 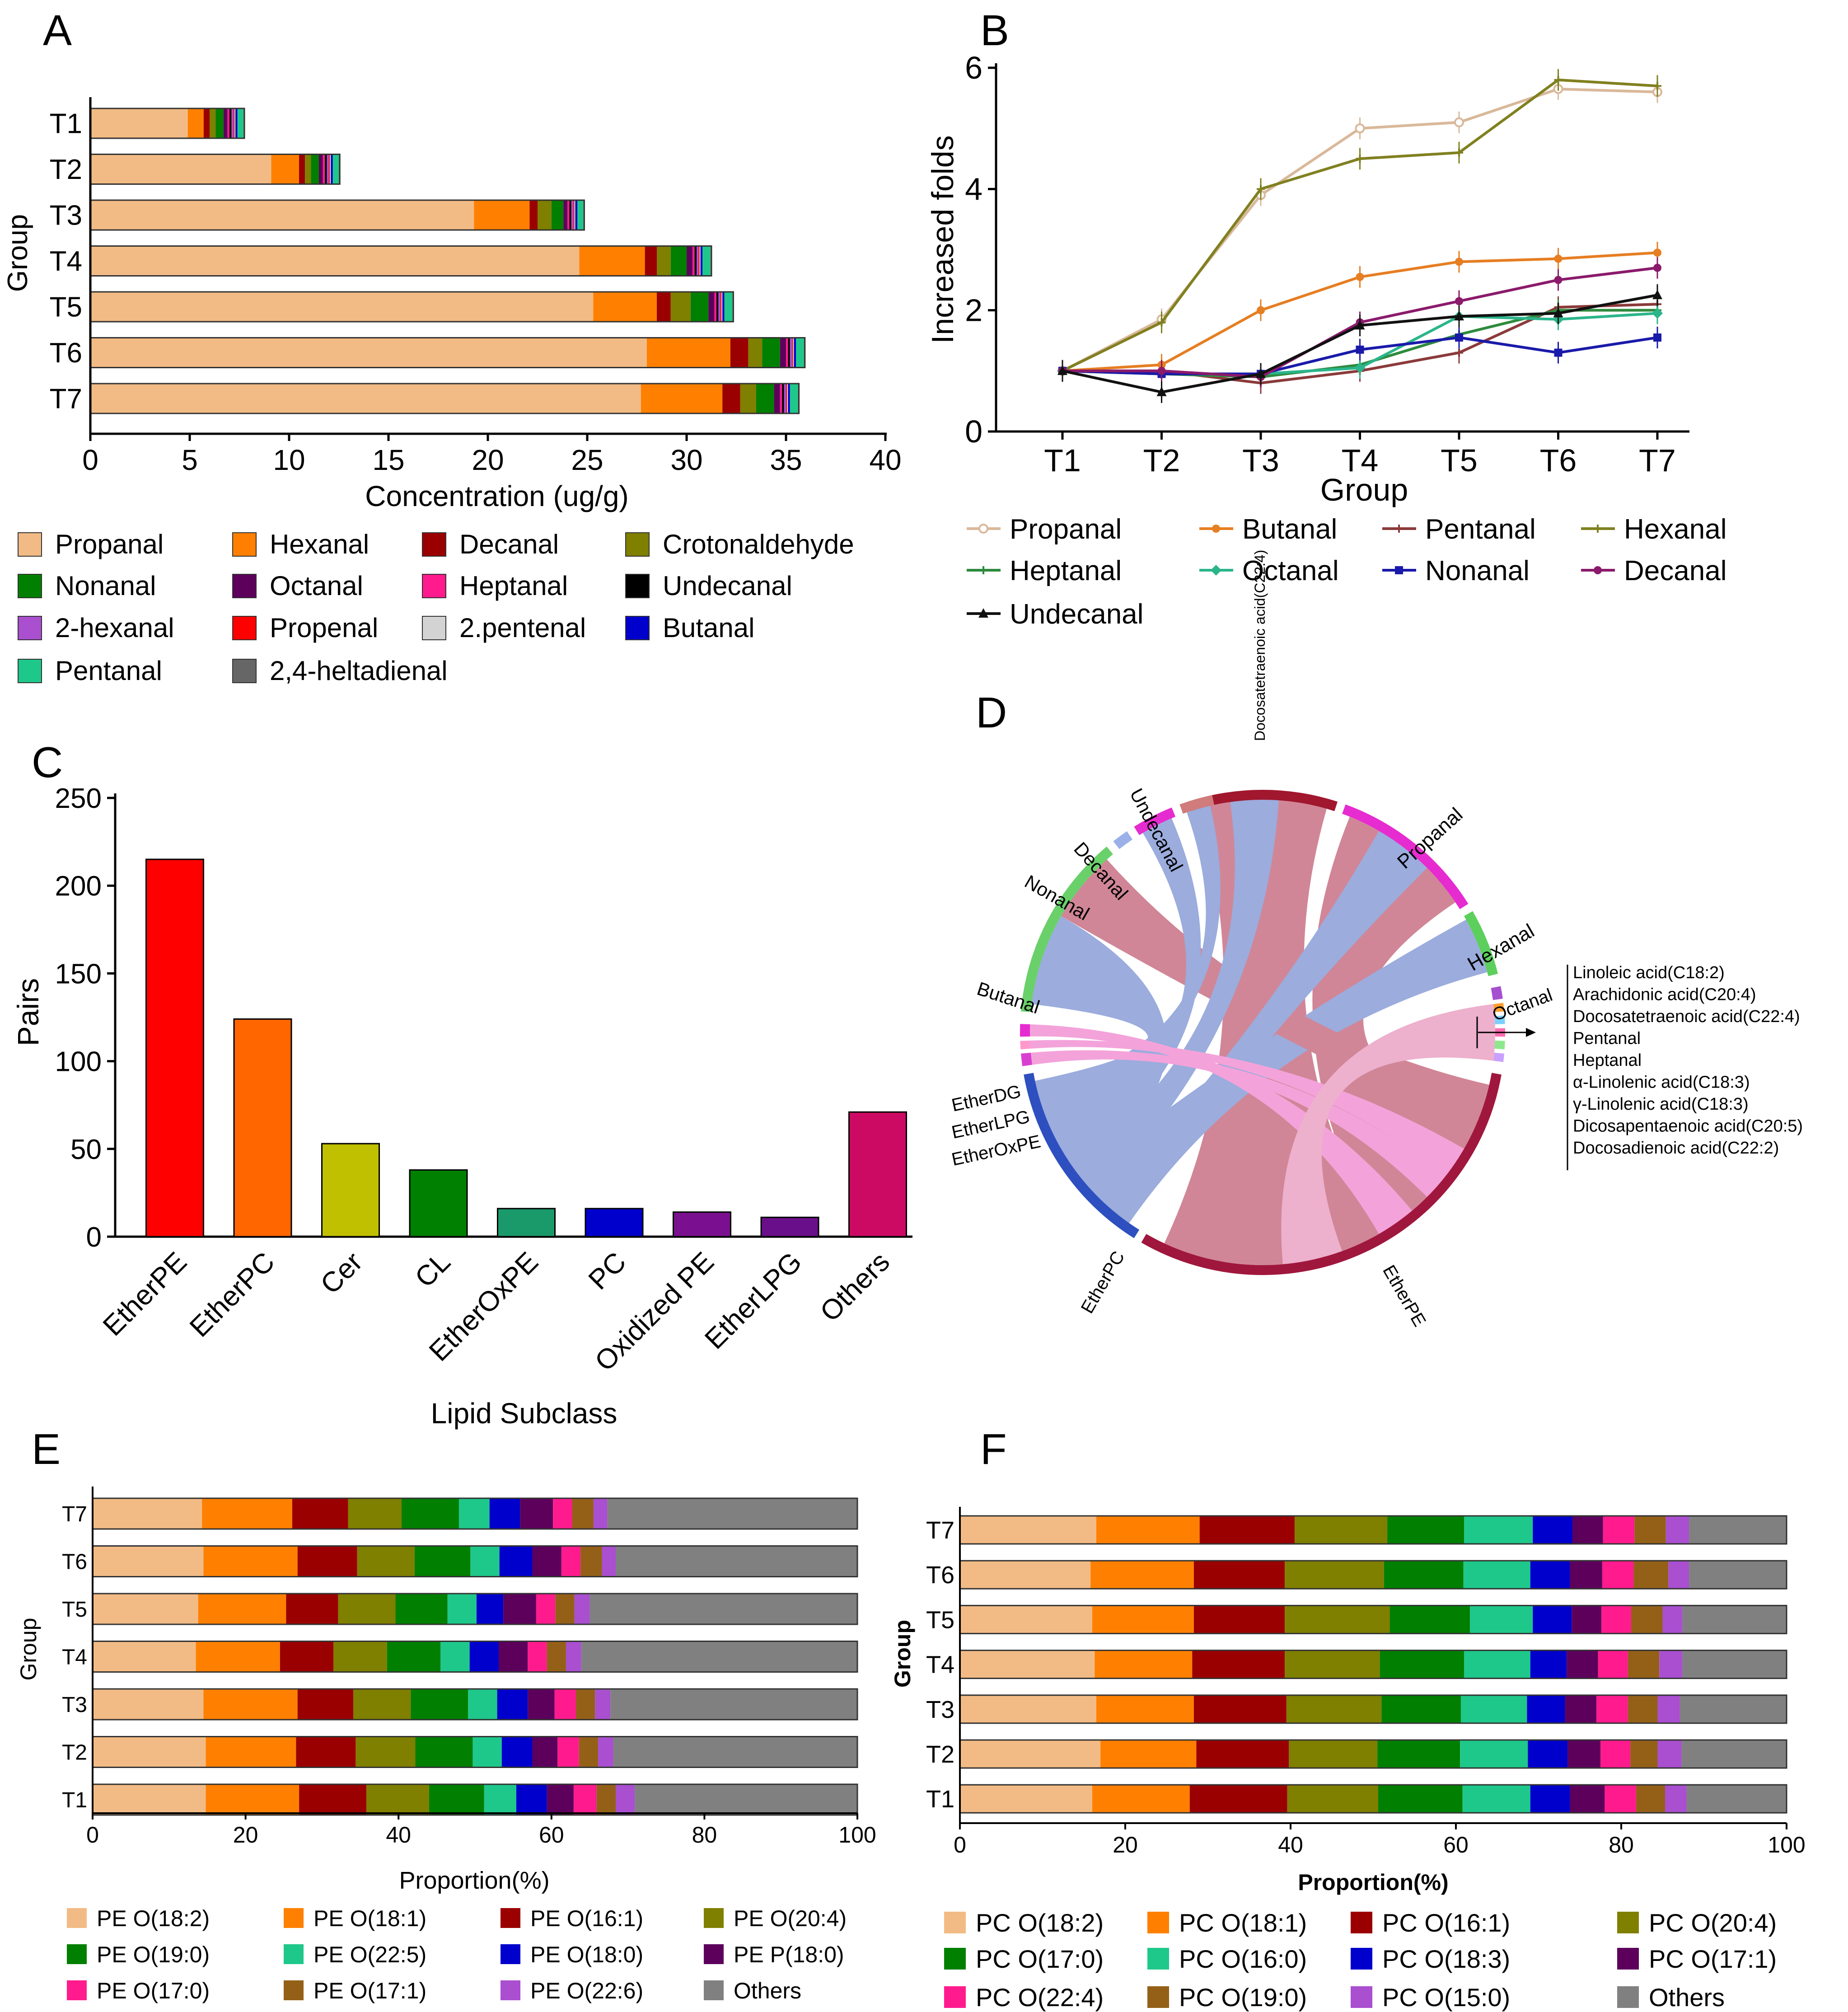 I want to click on chord-sector-etheroxpe, so click(x=1027, y=1059).